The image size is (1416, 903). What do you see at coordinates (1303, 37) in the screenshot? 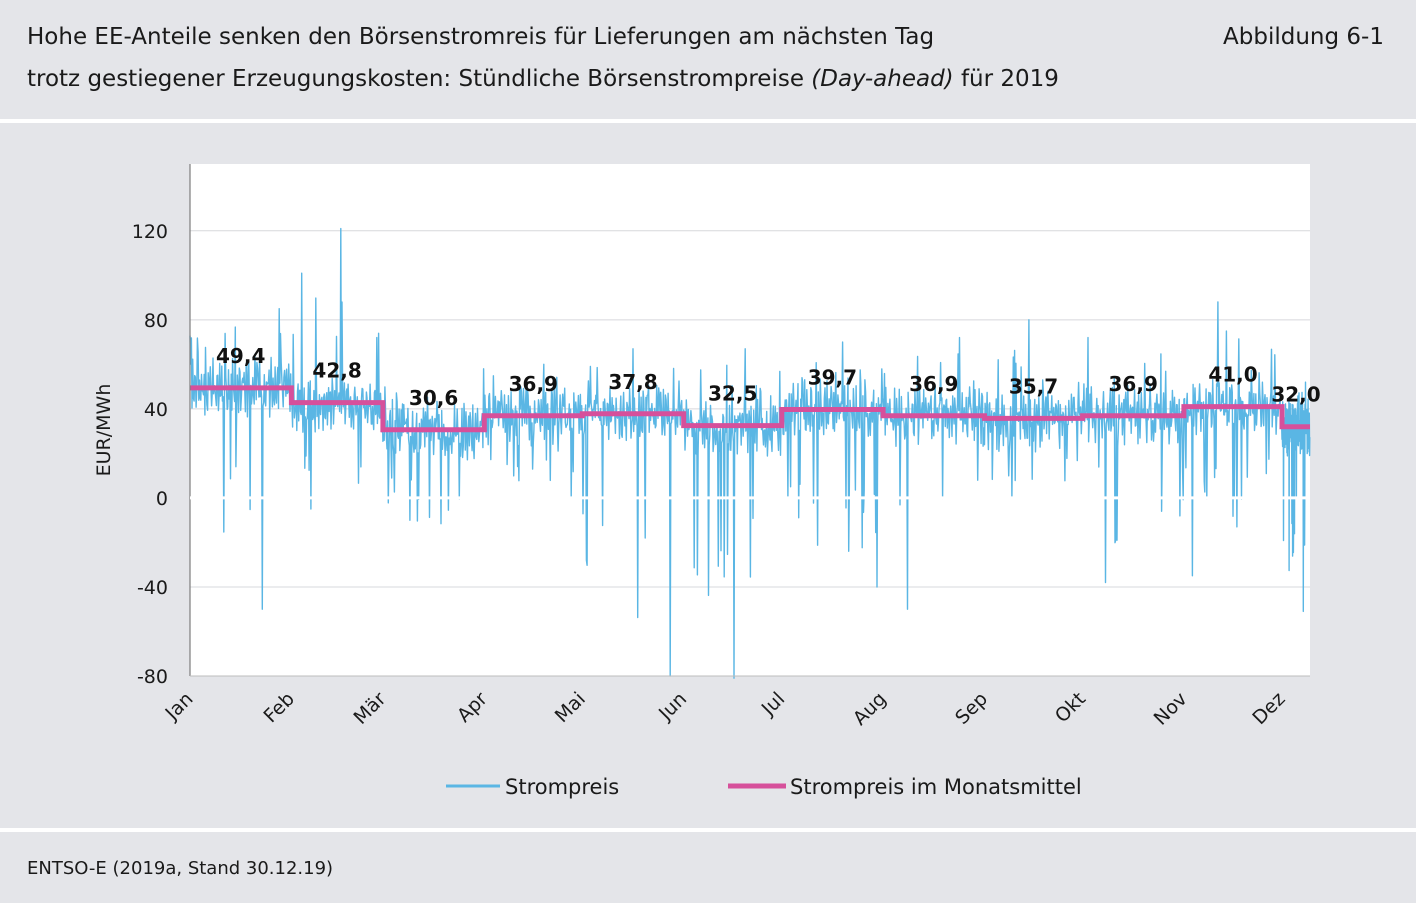
I see `figure-number: Abbildung 6-1` at bounding box center [1303, 37].